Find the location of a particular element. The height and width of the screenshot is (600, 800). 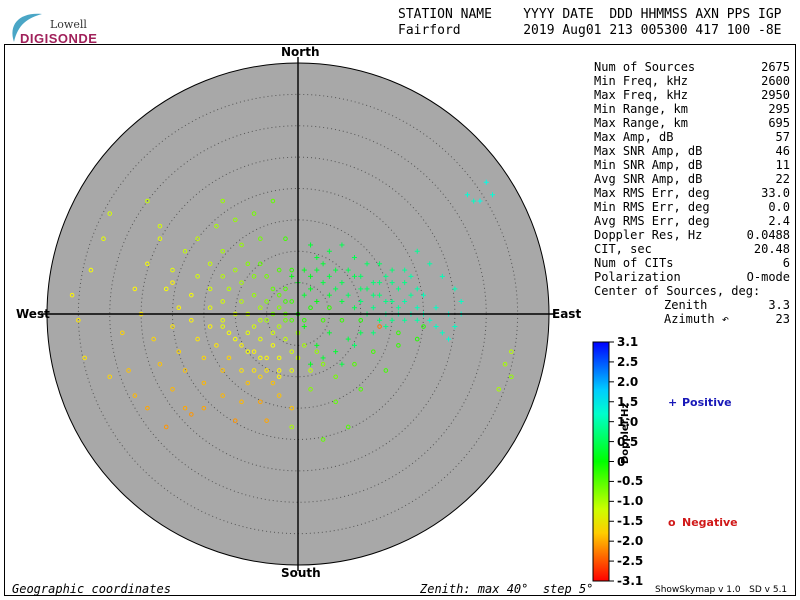

legend-negative: o Negative is located at coordinates (703, 522).